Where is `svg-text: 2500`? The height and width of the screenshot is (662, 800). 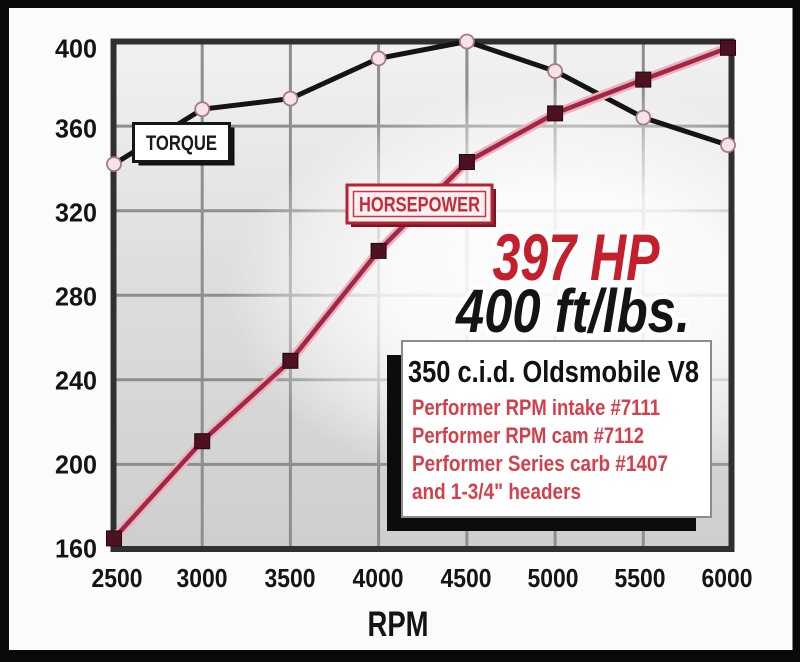 svg-text: 2500 is located at coordinates (117, 578).